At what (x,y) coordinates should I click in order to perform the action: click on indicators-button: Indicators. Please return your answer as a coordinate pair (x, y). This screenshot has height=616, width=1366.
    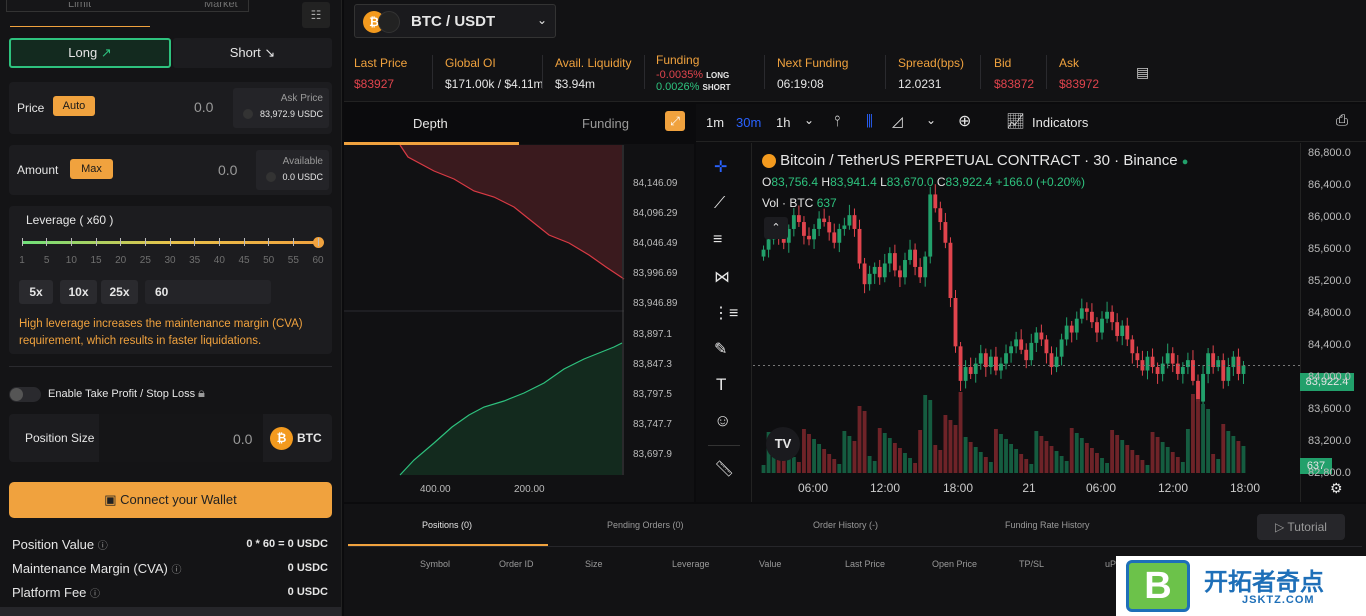
    Looking at the image, I should click on (1060, 122).